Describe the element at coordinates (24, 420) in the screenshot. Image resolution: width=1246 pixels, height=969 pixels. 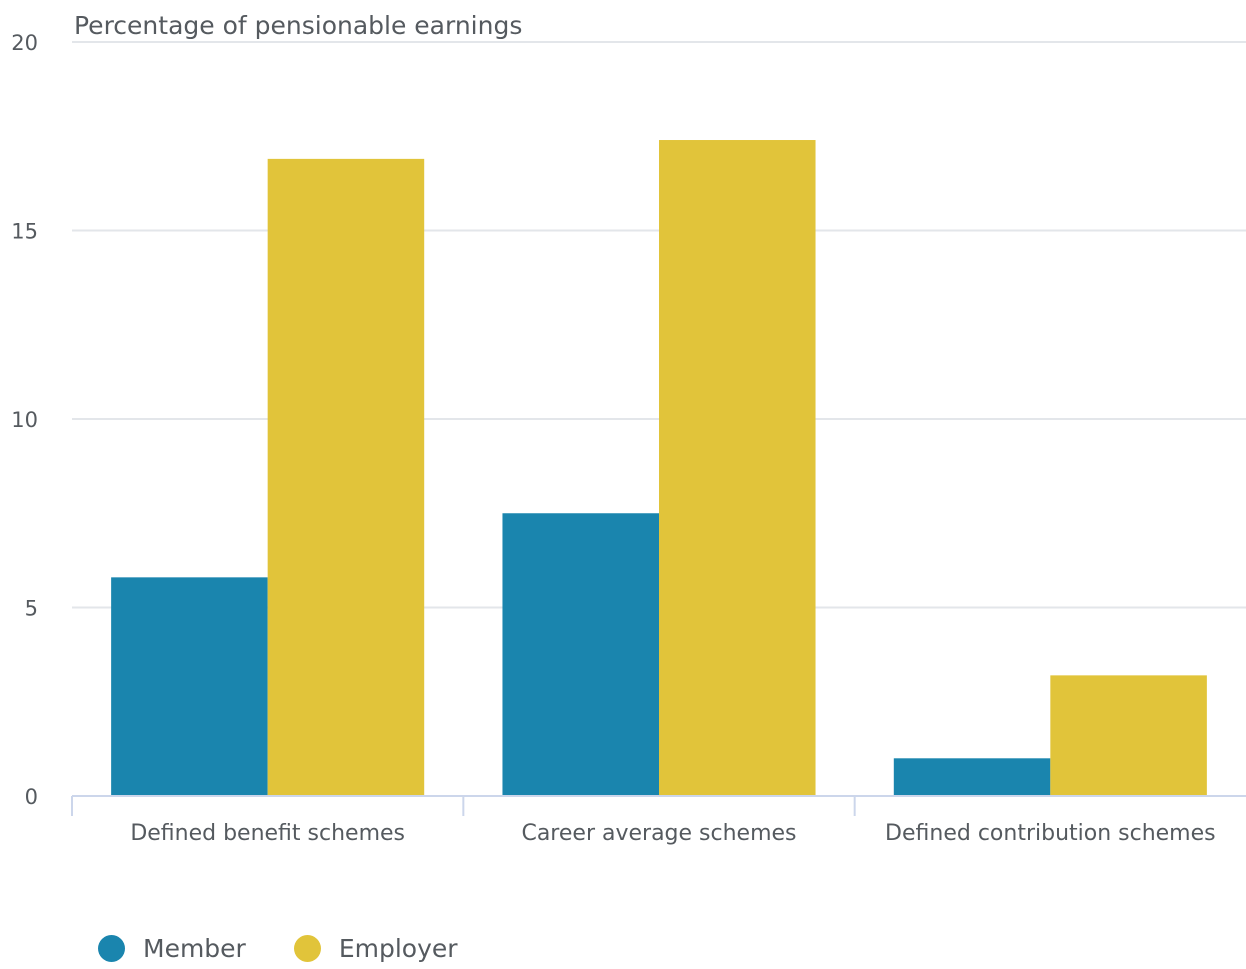
I see `y-tick-label: 10` at that location.